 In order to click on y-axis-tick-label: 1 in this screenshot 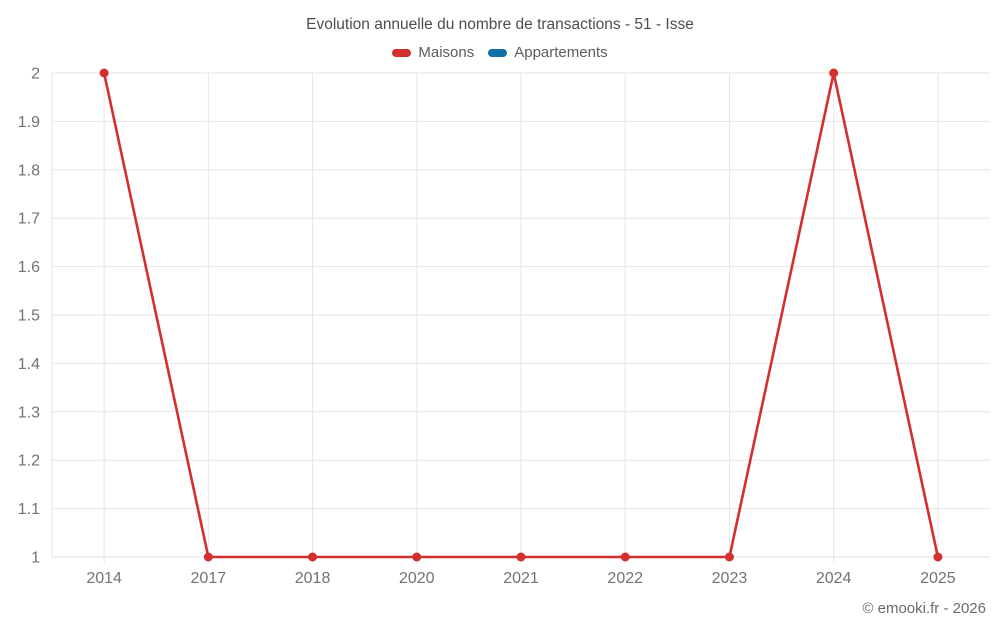, I will do `click(35, 558)`.